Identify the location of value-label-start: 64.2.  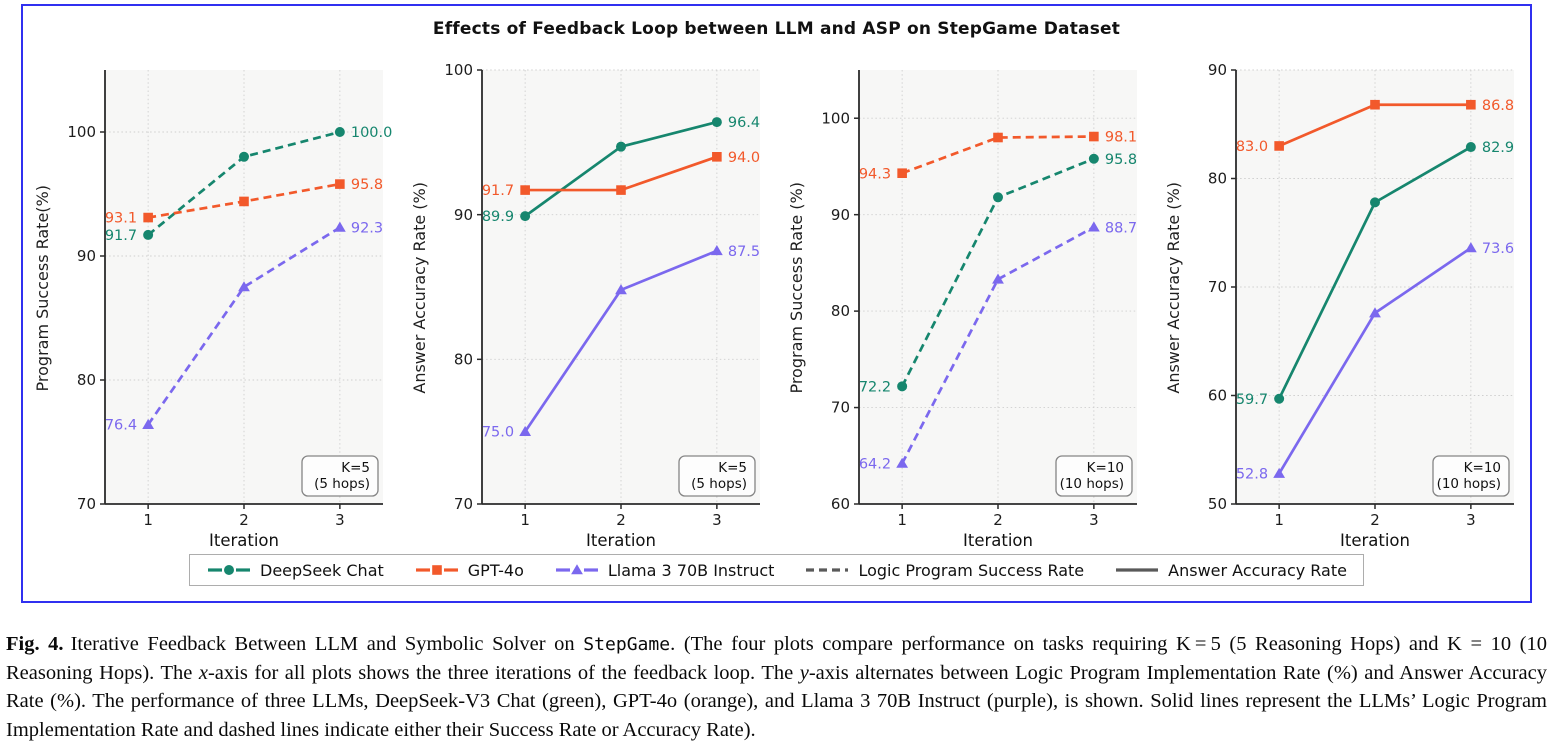
(875, 465).